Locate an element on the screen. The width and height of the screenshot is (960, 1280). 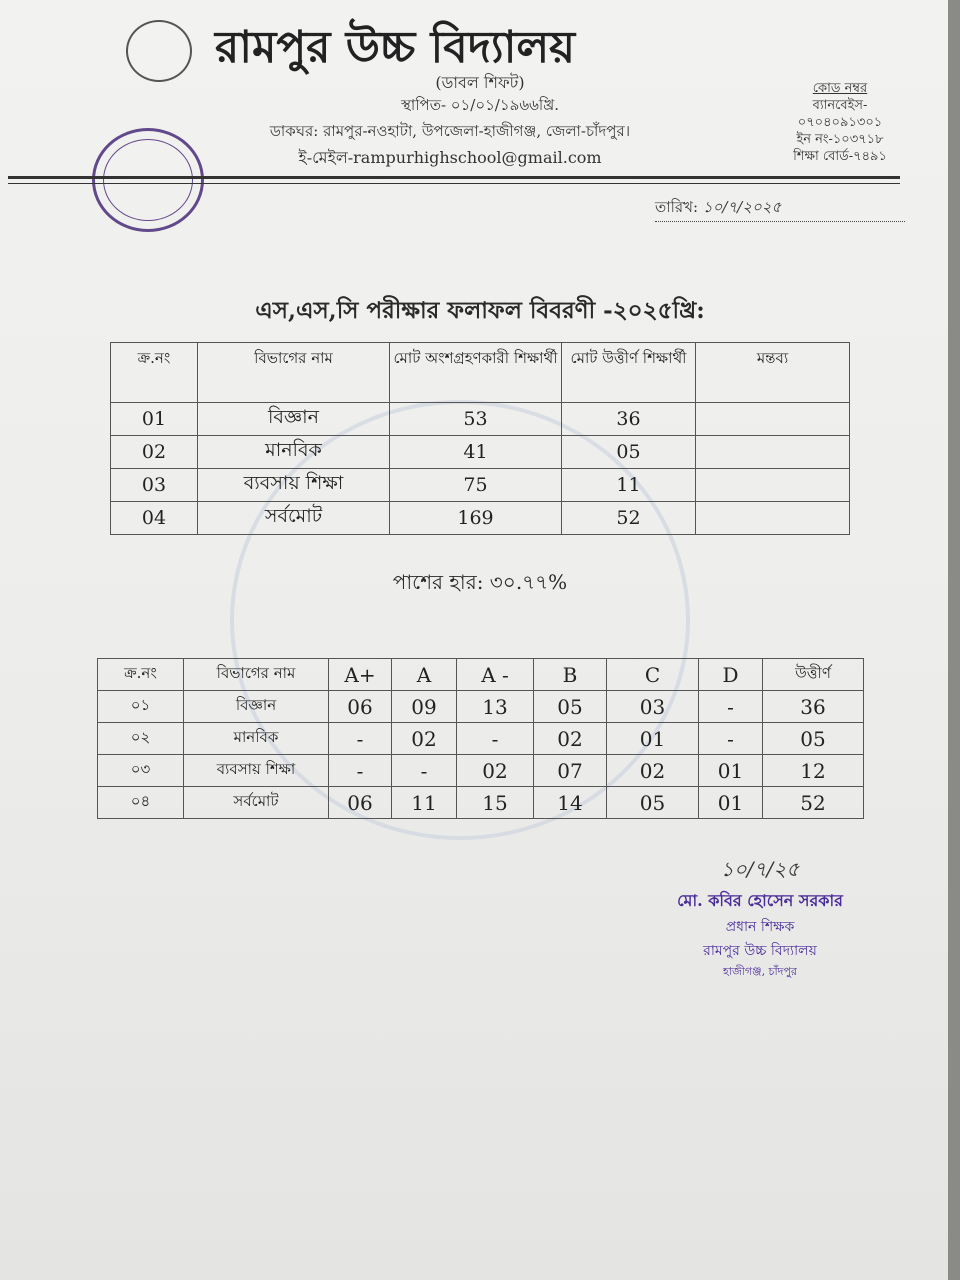
school-name: রামপুর উচ্চ বিদ্যালয় is located at coordinates (395, 47).